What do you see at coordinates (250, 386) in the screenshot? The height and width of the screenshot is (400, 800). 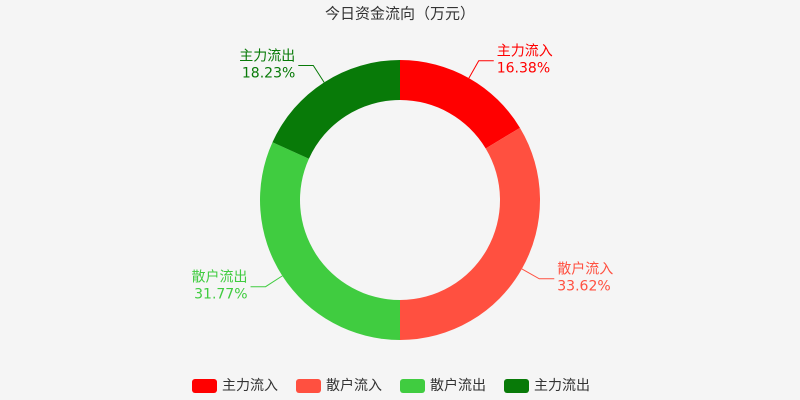 I see `legend-label: 主力流入` at bounding box center [250, 386].